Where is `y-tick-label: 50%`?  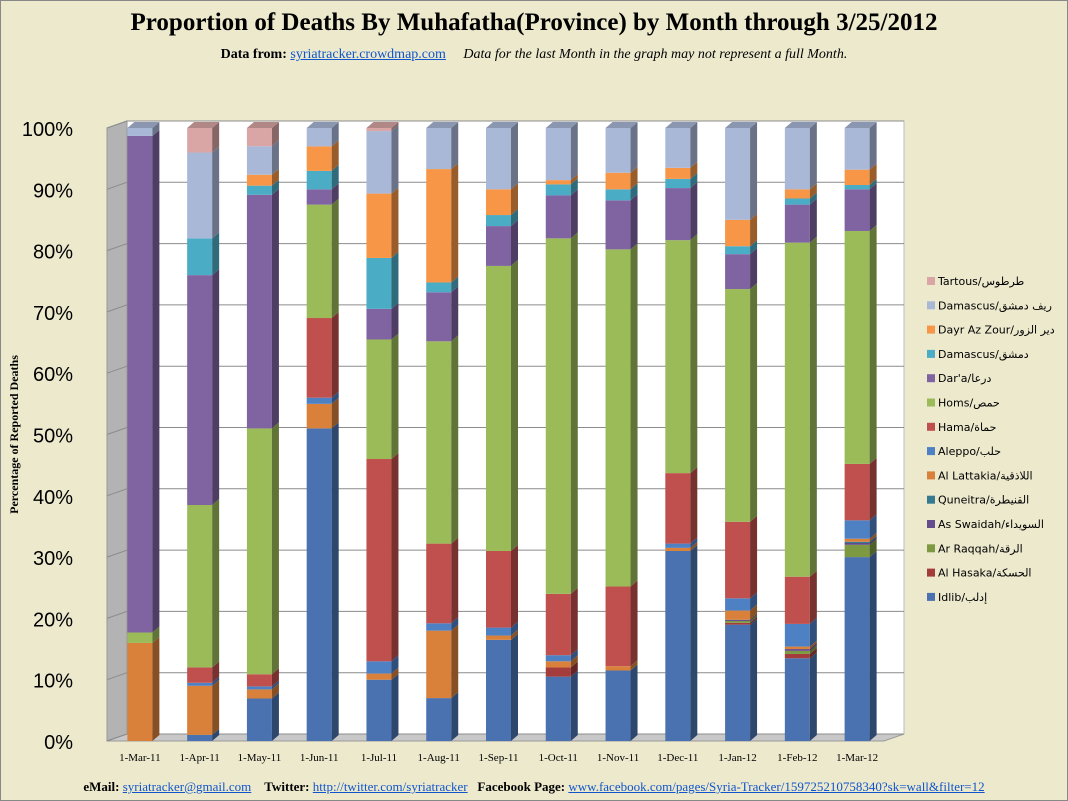
y-tick-label: 50% is located at coordinates (53, 437).